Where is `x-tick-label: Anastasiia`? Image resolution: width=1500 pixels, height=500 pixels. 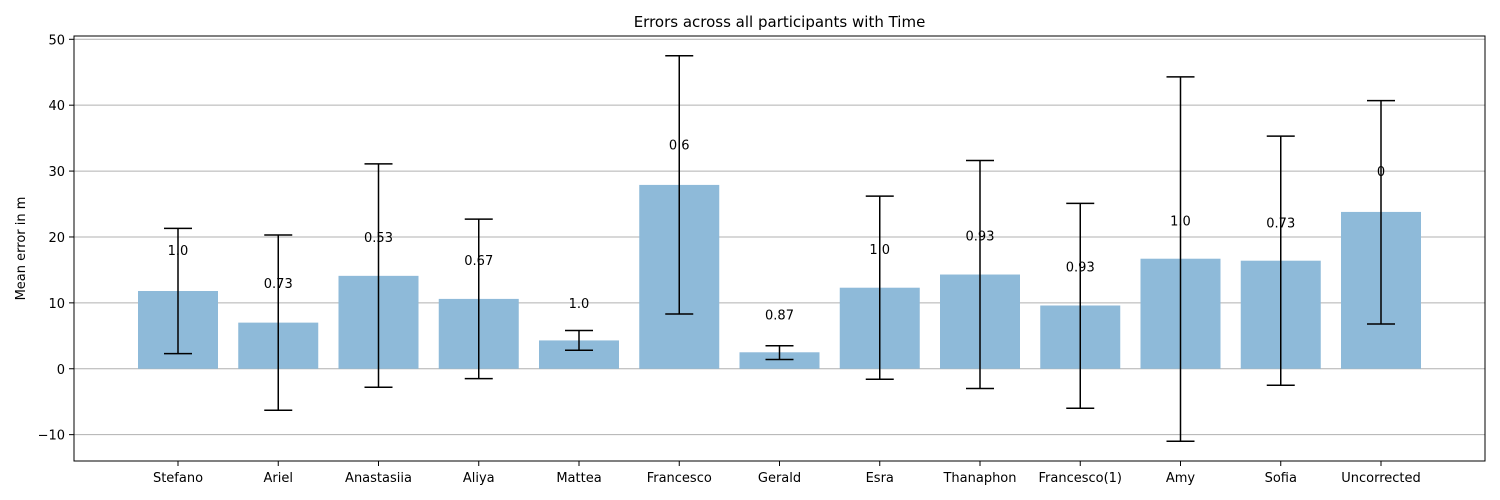 x-tick-label: Anastasiia is located at coordinates (378, 478).